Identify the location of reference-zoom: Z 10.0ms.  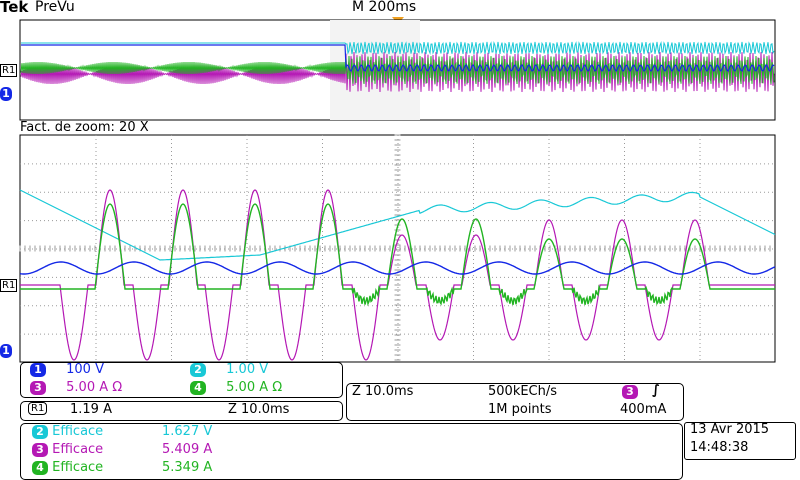
(259, 409).